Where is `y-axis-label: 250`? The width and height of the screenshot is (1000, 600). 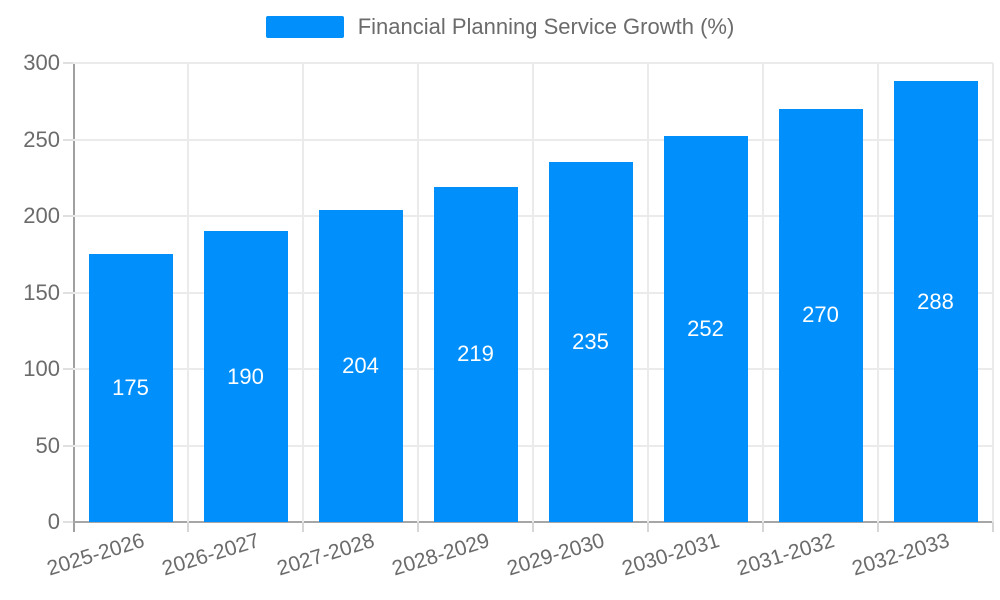 y-axis-label: 250 is located at coordinates (41, 139).